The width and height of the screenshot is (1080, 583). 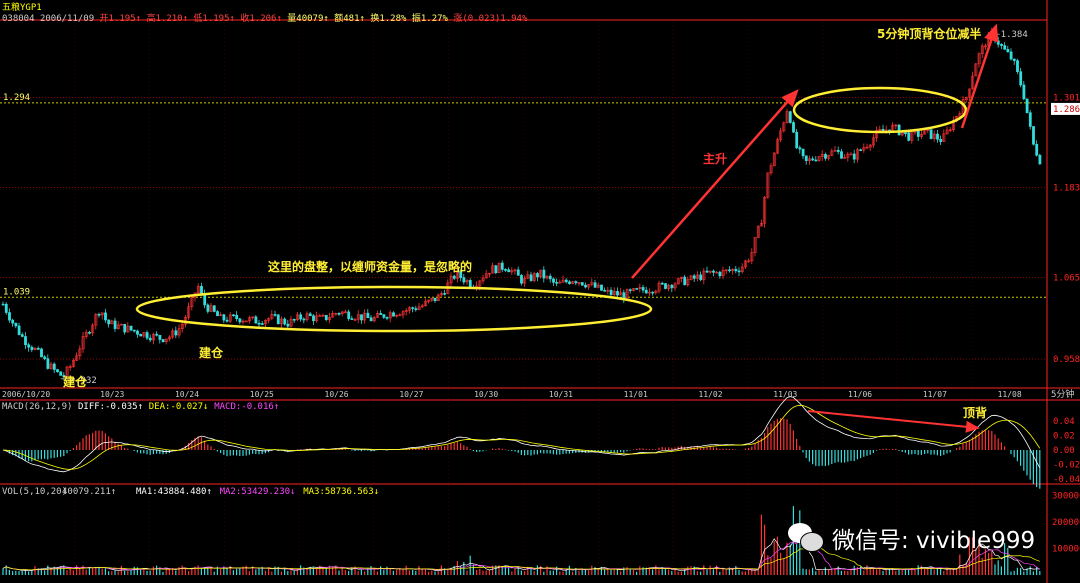 I want to click on date-tick-label: 11/08, so click(x=1010, y=394).